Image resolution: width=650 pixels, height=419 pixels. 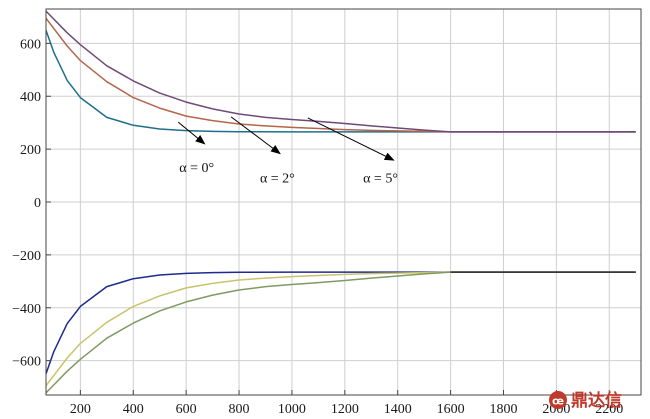 I want to click on x-tick-label: 1600, so click(x=451, y=409).